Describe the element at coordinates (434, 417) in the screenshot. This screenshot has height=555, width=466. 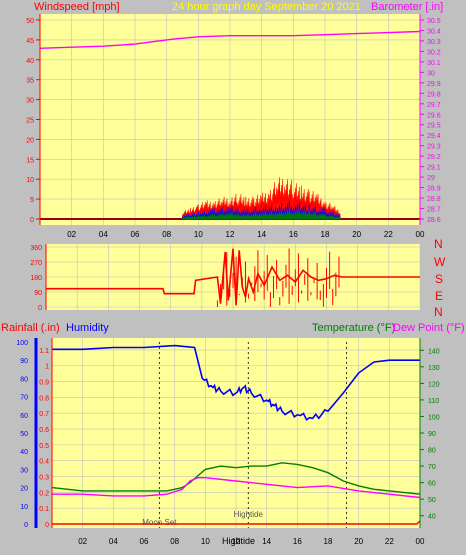
I see `temp-tick-label-100: 100` at that location.